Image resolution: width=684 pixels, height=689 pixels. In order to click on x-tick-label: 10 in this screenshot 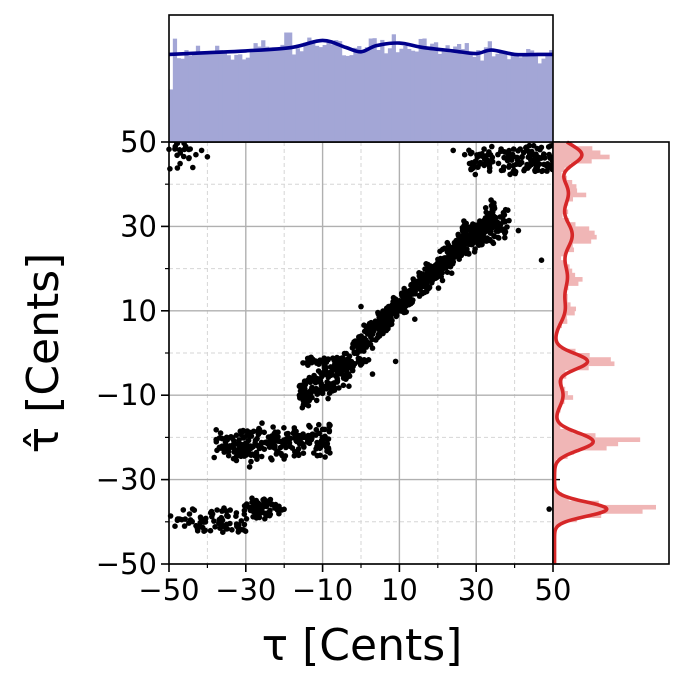, I will do `click(399, 590)`.